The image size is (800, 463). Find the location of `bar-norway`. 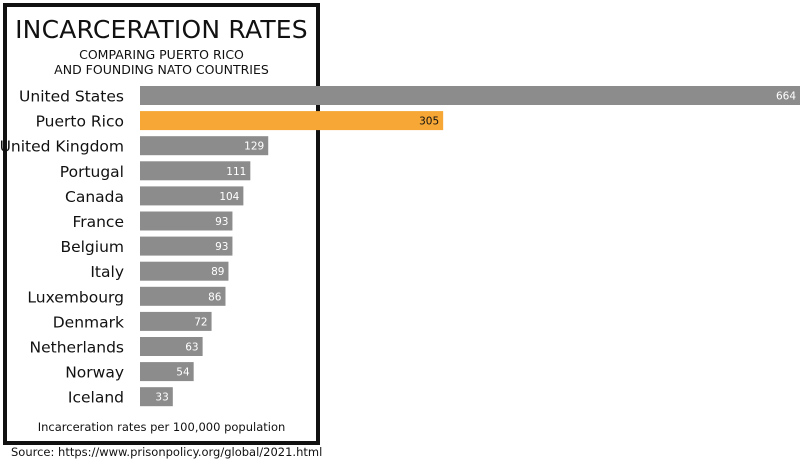

bar-norway is located at coordinates (167, 372).